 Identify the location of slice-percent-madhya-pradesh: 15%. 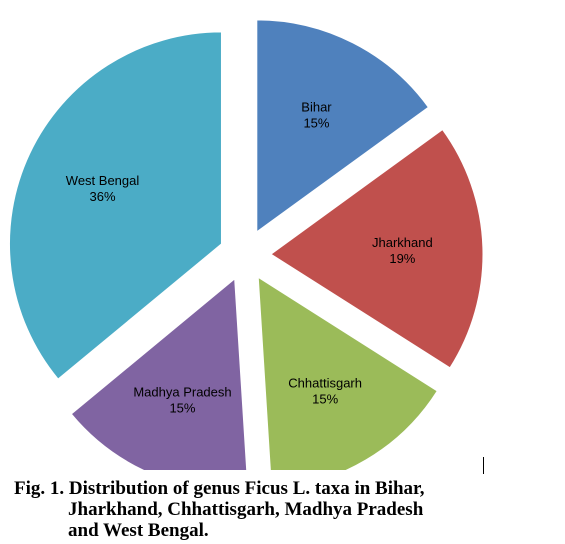
(182, 407).